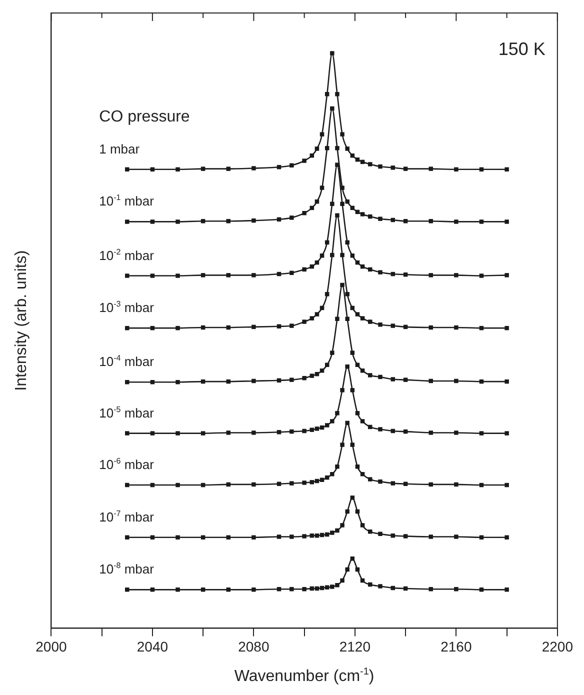 The width and height of the screenshot is (584, 695). What do you see at coordinates (51, 646) in the screenshot?
I see `x-tick-label: 2000` at bounding box center [51, 646].